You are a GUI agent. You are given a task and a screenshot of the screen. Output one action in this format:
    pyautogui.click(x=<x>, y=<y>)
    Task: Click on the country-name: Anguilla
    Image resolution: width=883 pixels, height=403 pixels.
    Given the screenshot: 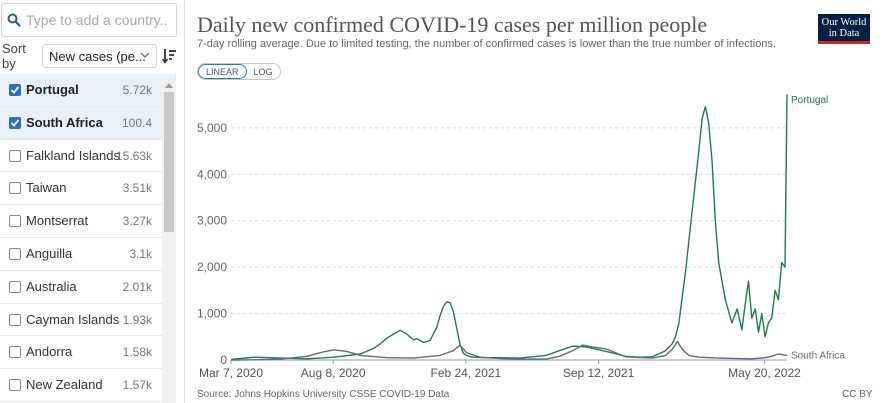 What is the action you would take?
    pyautogui.click(x=49, y=253)
    